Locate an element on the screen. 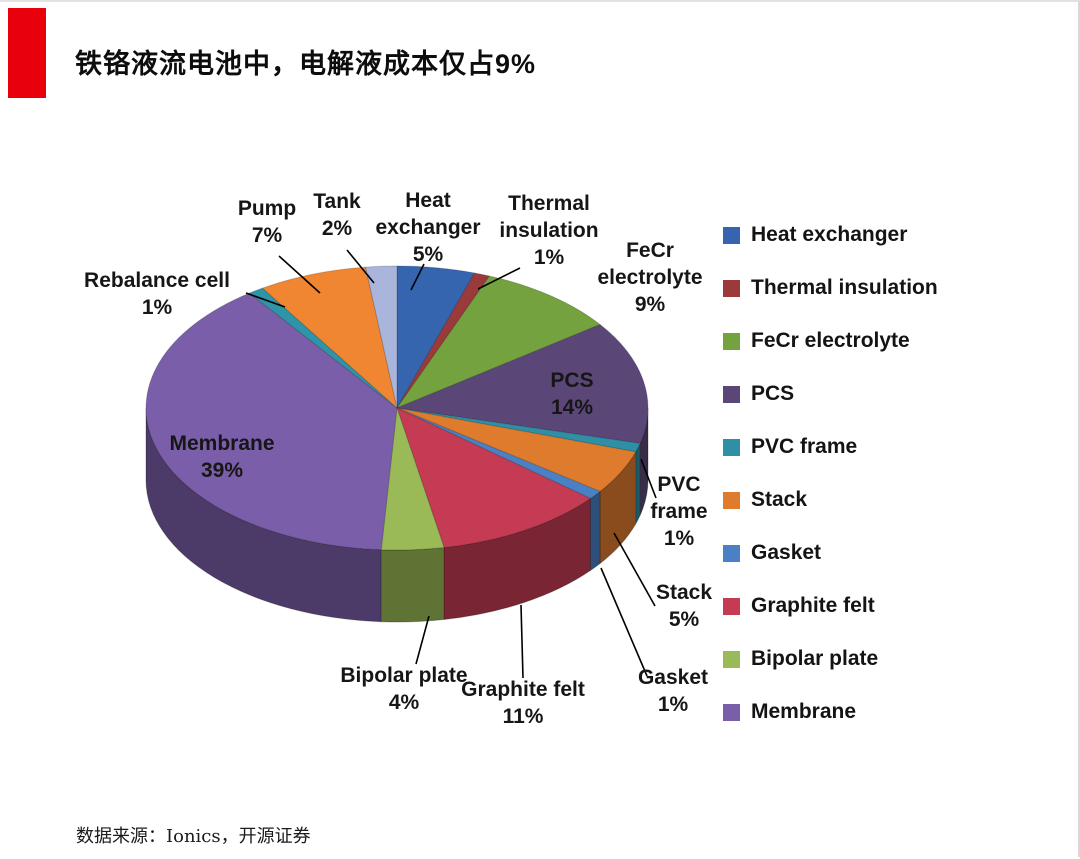 The width and height of the screenshot is (1080, 859). slice-label-fecr_electrolyte: FeCr electrolyte 9% is located at coordinates (649, 277).